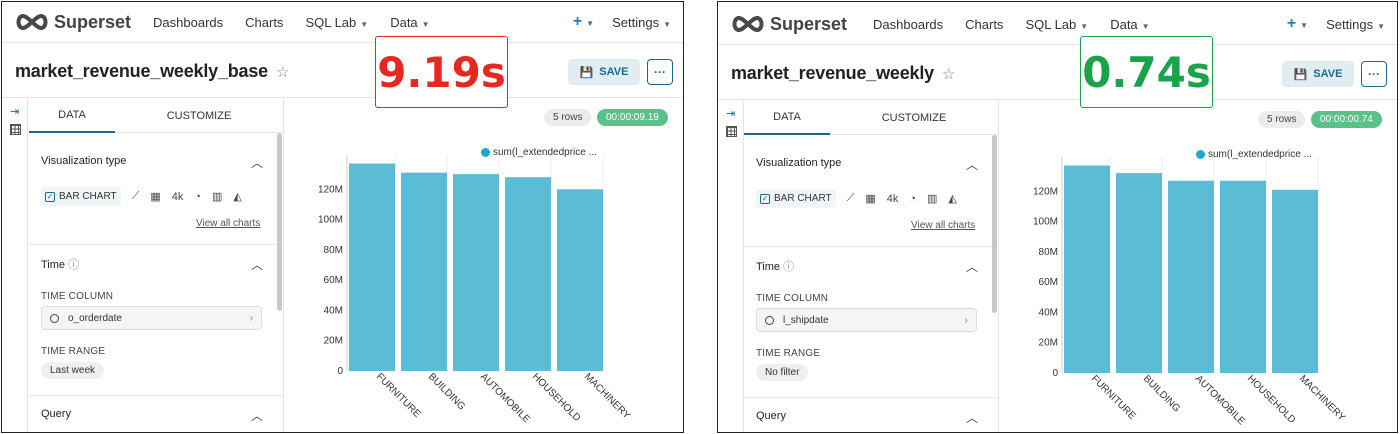  I want to click on time-column-select: o_orderdate ›, so click(151, 318).